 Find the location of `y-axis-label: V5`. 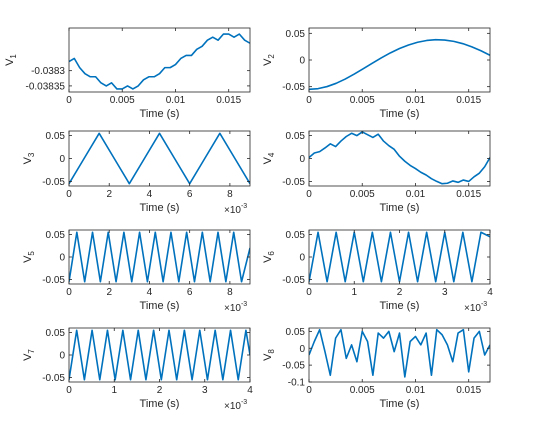

y-axis-label: V5 is located at coordinates (29, 257).